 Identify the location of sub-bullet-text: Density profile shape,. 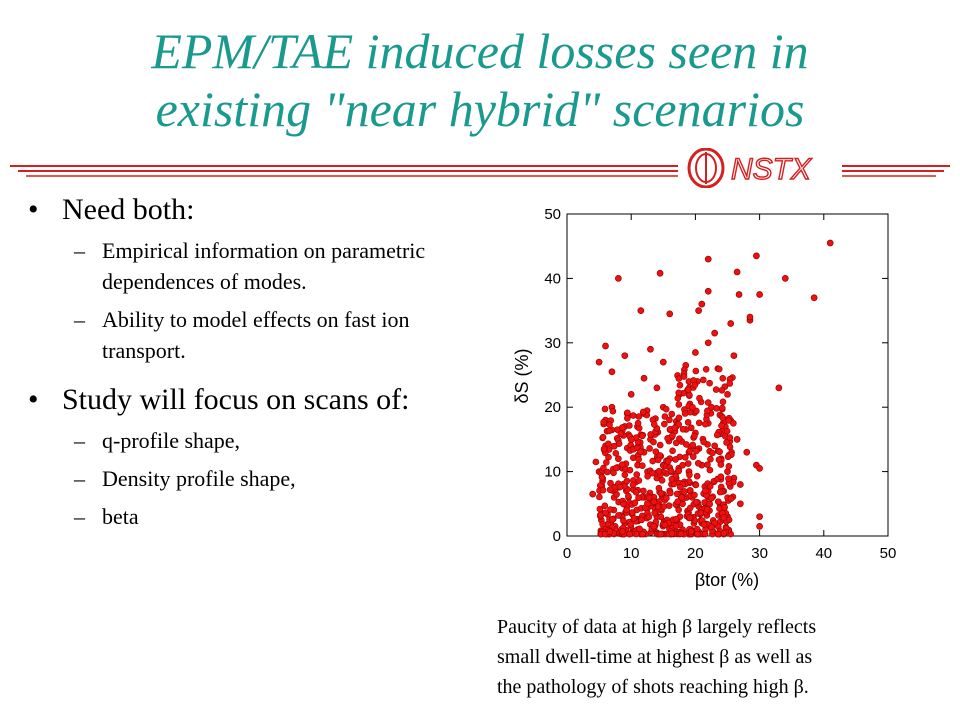
(199, 478).